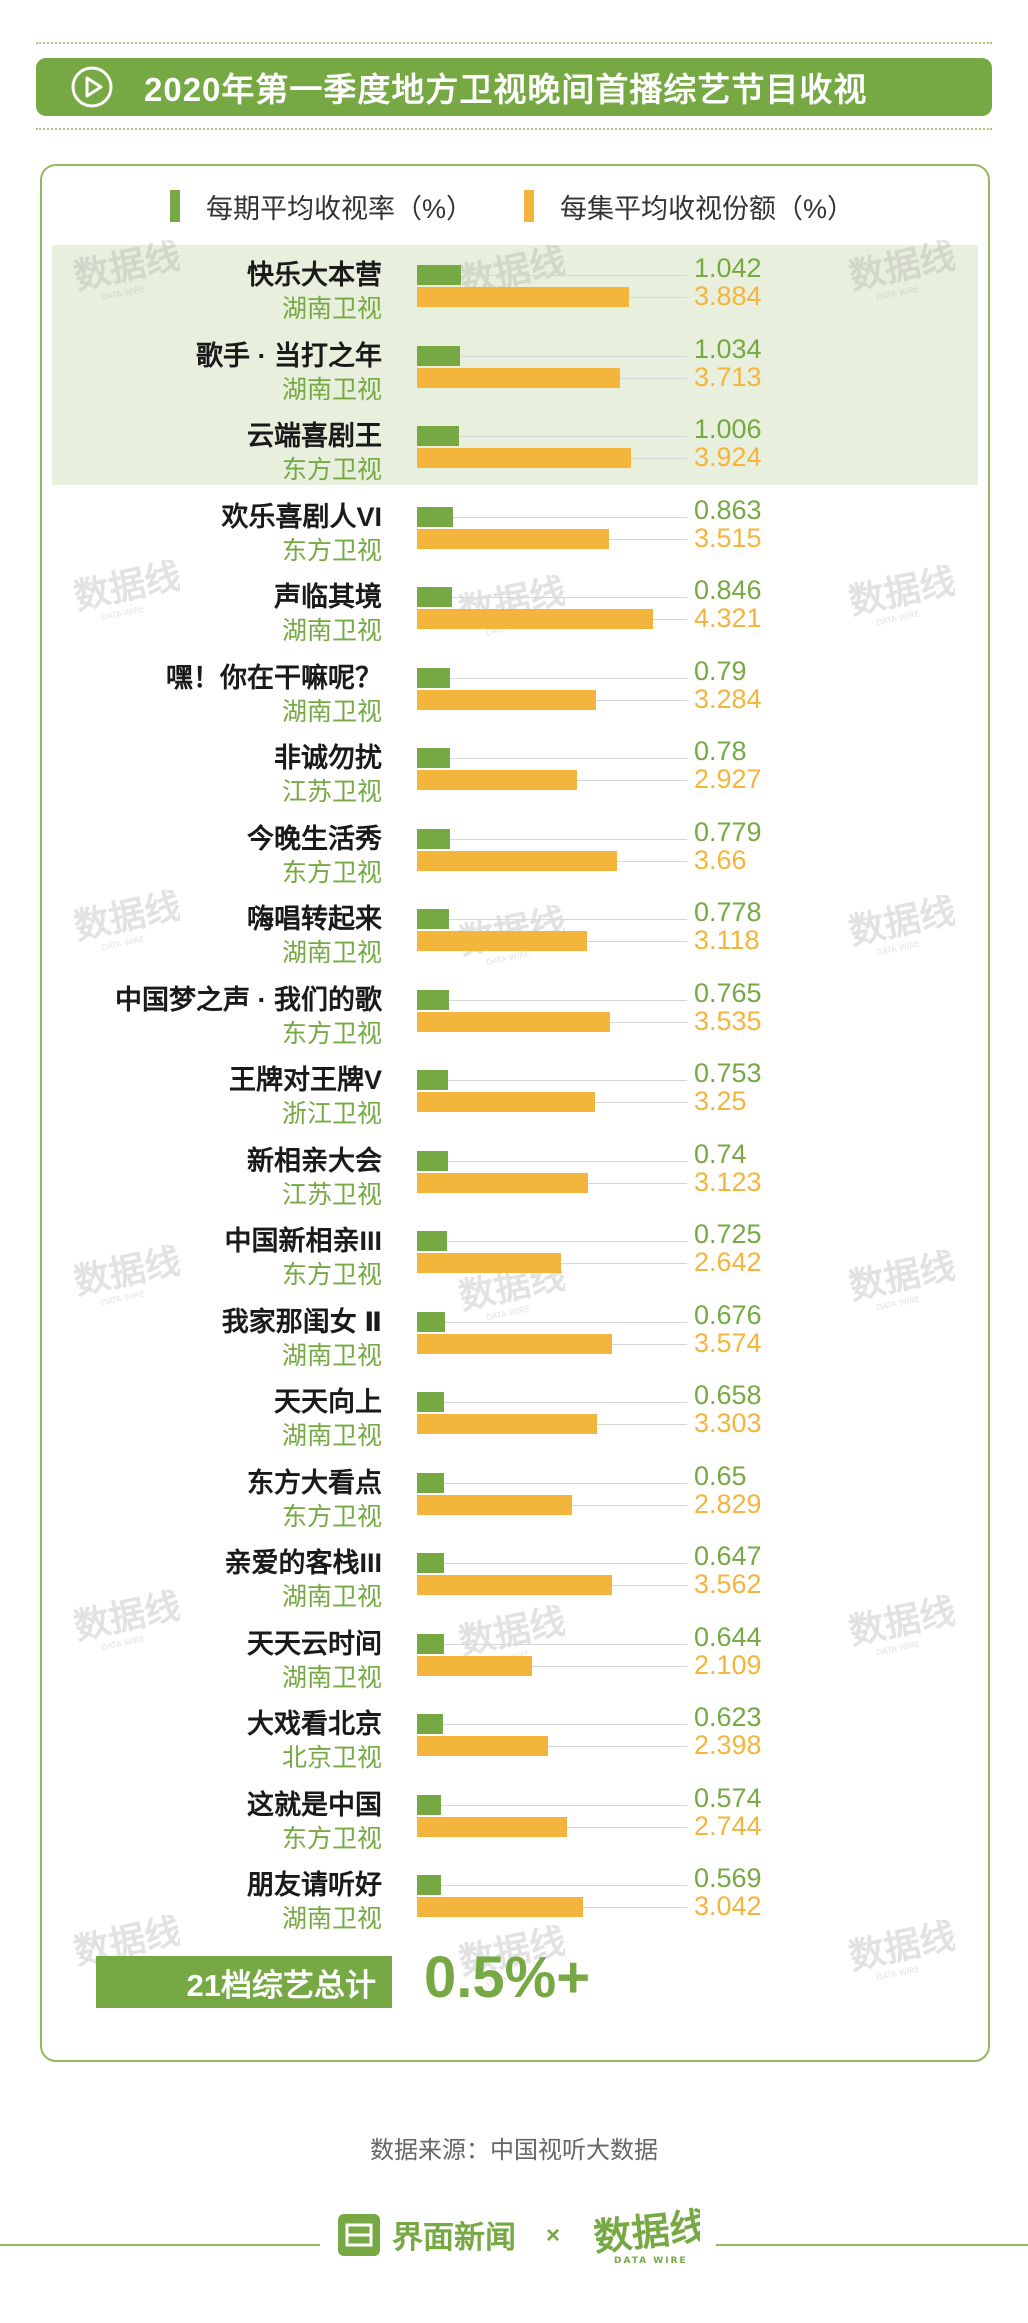  What do you see at coordinates (728, 1906) in the screenshot?
I see `data-label-share: 3.042` at bounding box center [728, 1906].